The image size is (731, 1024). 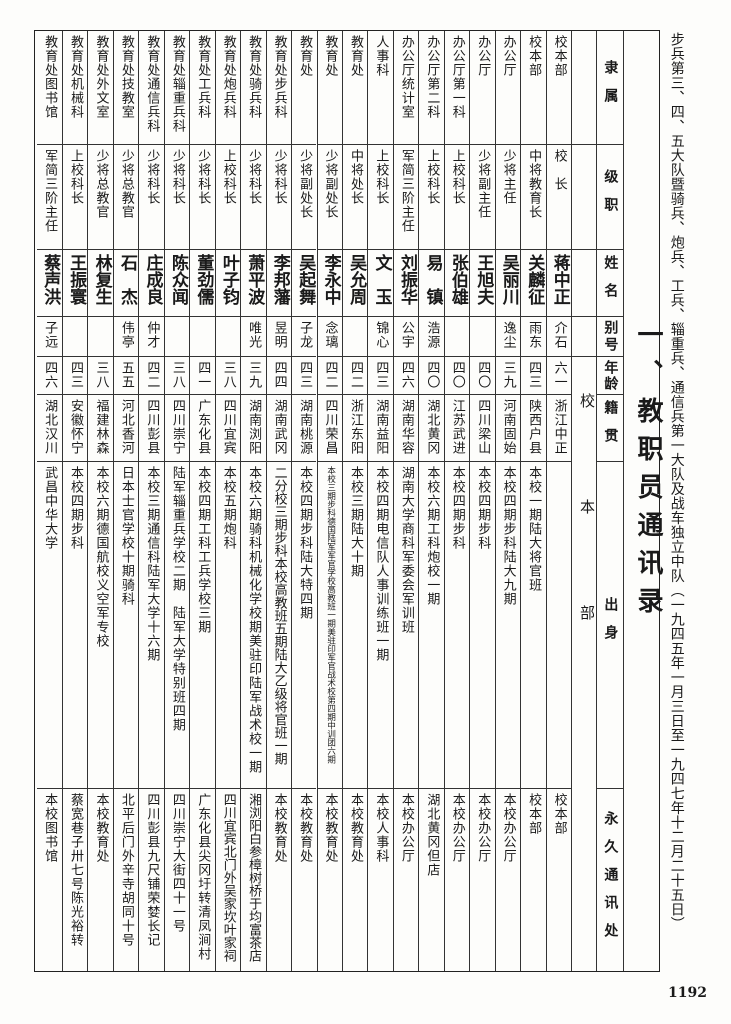 What do you see at coordinates (152, 375) in the screenshot?
I see `age-cell-text: 四二` at bounding box center [152, 375].